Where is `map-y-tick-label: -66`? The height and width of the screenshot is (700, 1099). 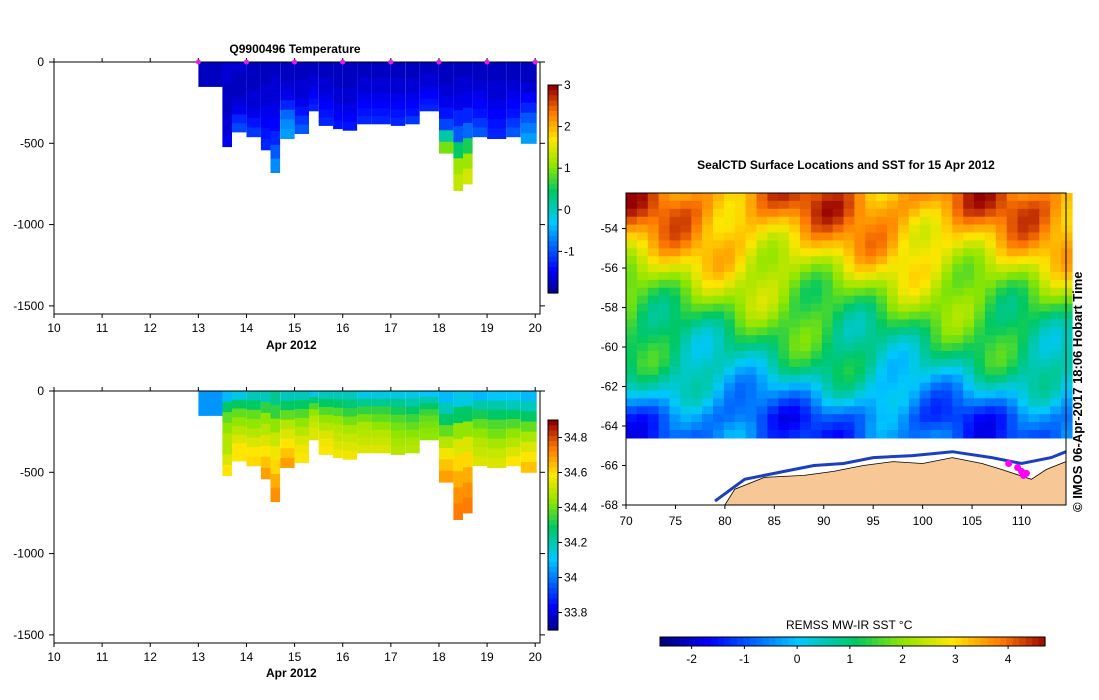 map-y-tick-label: -66 is located at coordinates (610, 466).